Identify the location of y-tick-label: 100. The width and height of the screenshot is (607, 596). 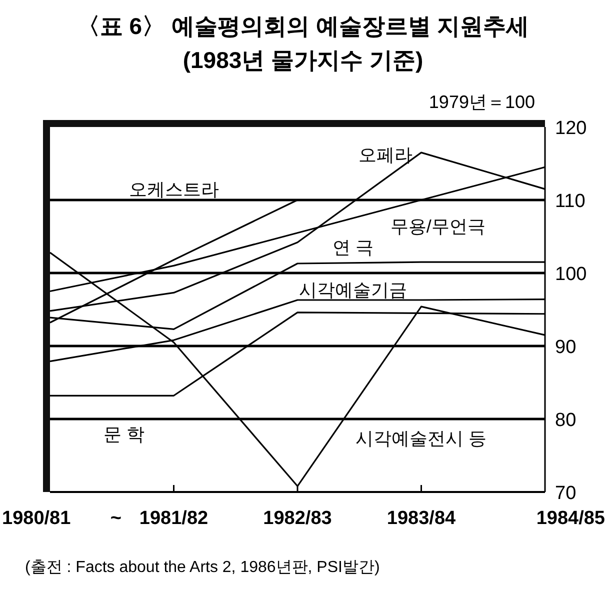
(571, 274).